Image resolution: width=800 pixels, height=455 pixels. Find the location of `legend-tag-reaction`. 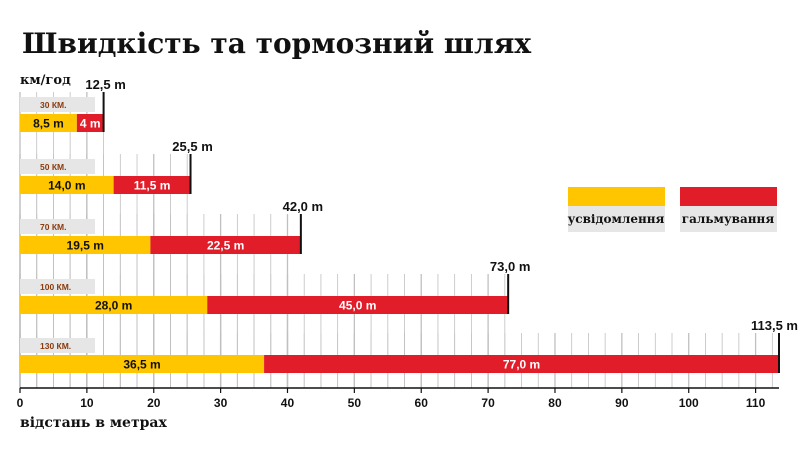

legend-tag-reaction is located at coordinates (616, 219).